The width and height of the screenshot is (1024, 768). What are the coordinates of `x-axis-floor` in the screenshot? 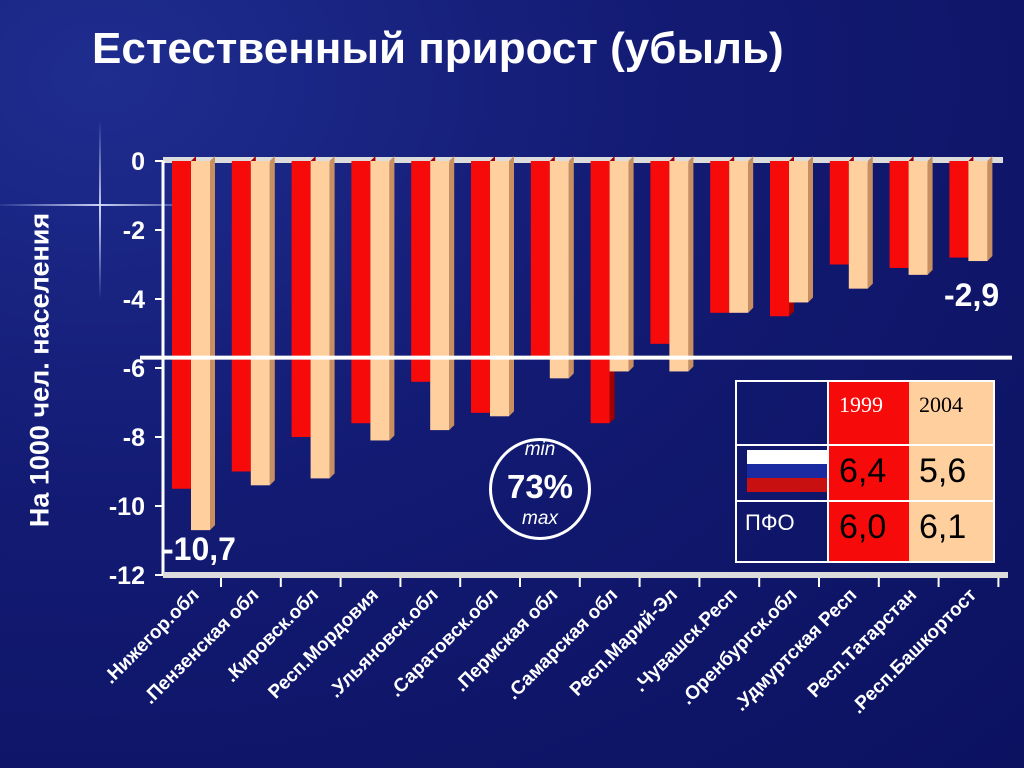 It's located at (585, 575).